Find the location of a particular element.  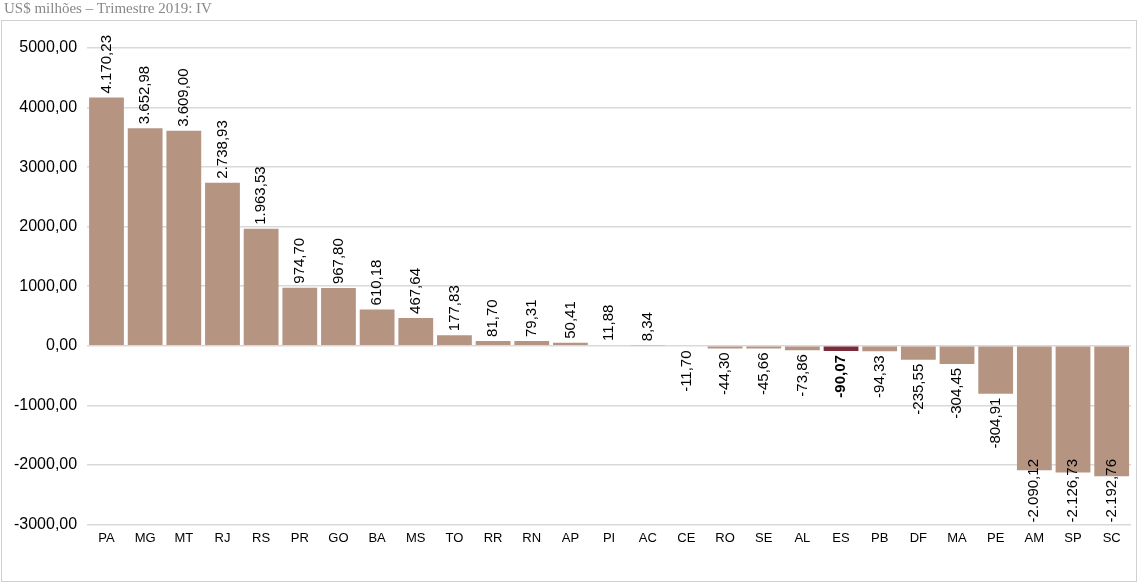

x-tick-label: MS is located at coordinates (416, 537).